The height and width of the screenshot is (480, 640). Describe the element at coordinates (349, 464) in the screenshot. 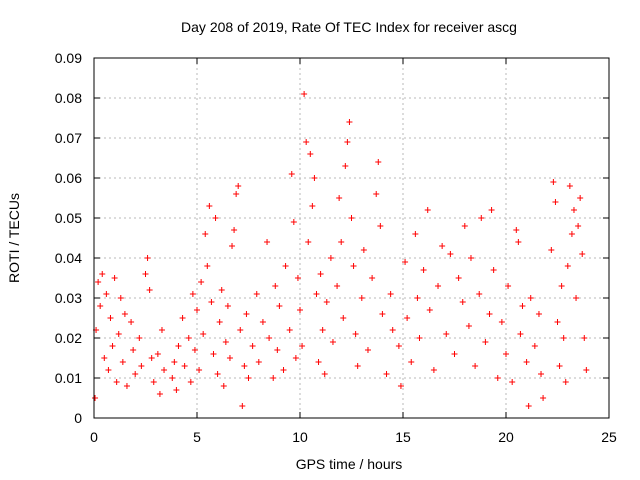

I see `x-axis-label: GPS time / hours` at that location.